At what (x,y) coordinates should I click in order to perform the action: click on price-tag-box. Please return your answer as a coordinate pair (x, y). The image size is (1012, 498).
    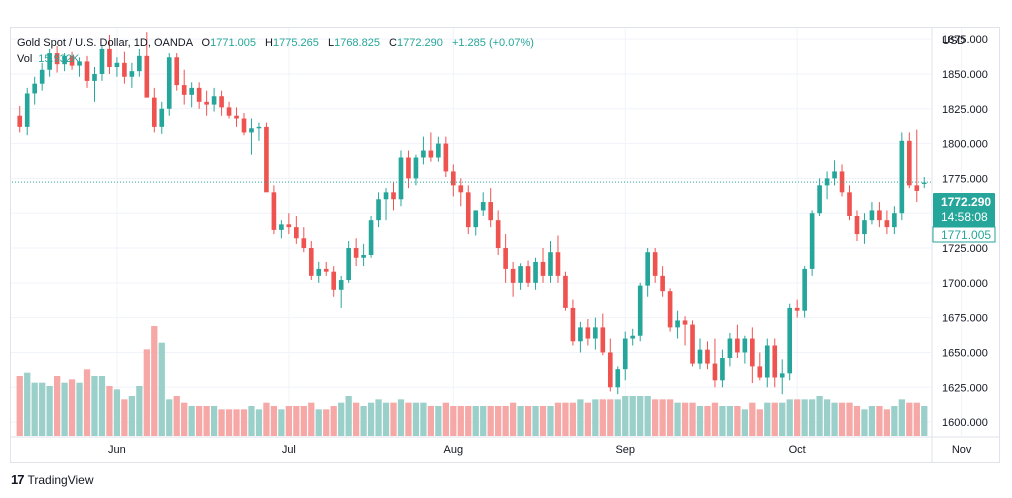
    Looking at the image, I should click on (964, 210).